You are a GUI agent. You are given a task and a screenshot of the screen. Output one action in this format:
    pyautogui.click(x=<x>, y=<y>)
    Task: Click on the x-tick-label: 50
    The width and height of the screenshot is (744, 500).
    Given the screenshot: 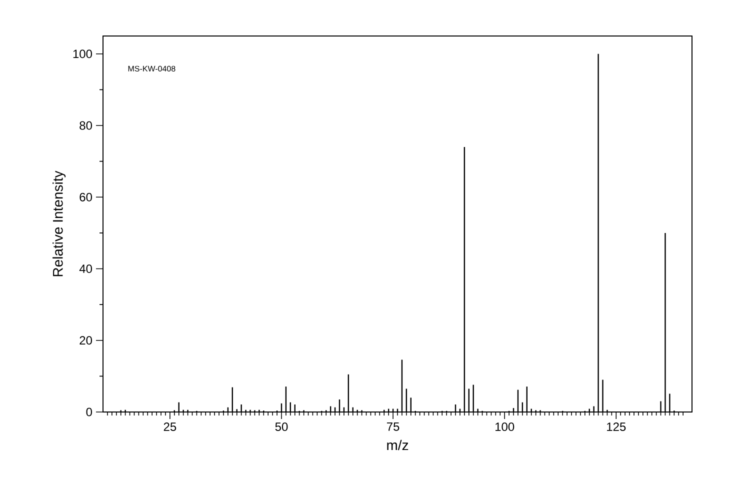 What is the action you would take?
    pyautogui.click(x=281, y=427)
    